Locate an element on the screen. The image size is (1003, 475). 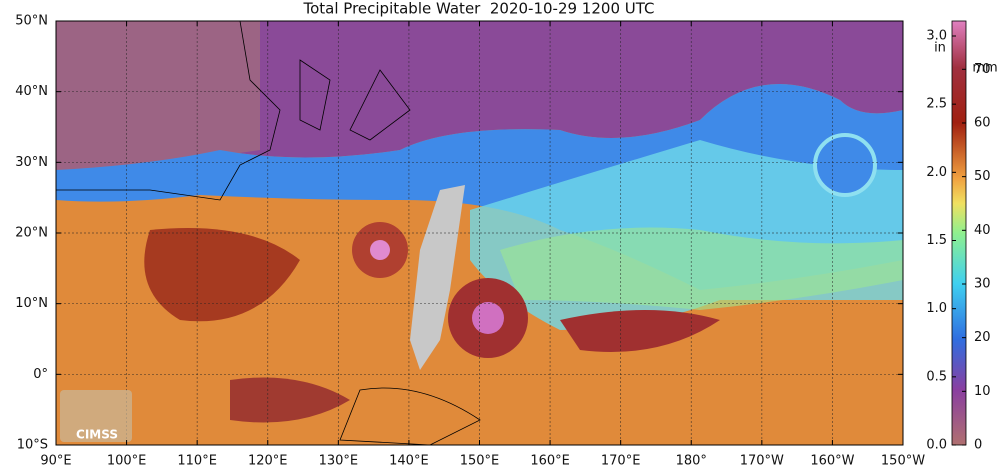
colorbar-in-tick-label: 2.5 is located at coordinates (936, 104).